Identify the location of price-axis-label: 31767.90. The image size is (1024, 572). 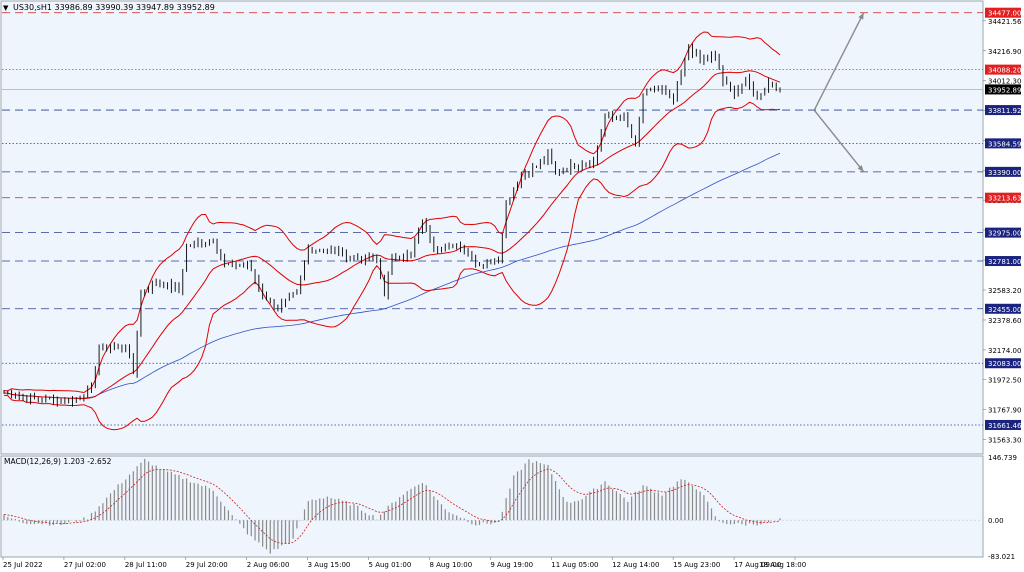
(1004, 410).